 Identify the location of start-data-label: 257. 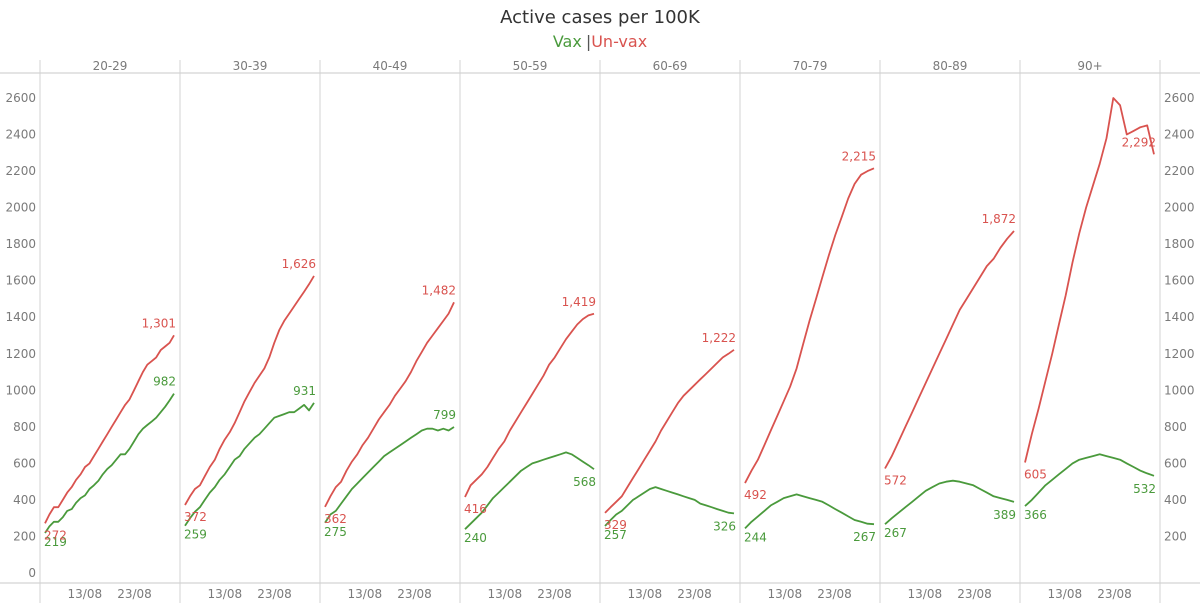
(615, 535).